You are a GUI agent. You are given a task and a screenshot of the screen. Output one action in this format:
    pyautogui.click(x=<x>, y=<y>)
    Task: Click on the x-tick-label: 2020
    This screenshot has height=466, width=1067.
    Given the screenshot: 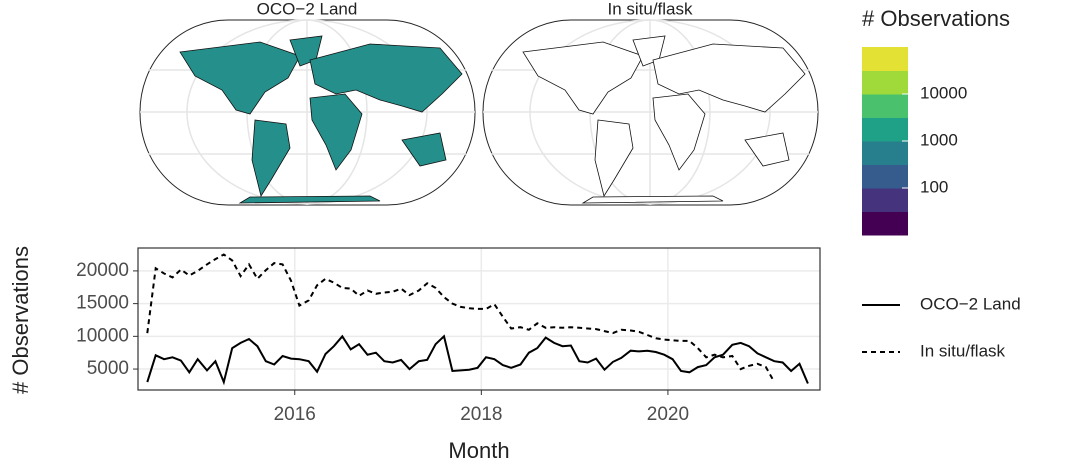 What is the action you would take?
    pyautogui.click(x=668, y=414)
    